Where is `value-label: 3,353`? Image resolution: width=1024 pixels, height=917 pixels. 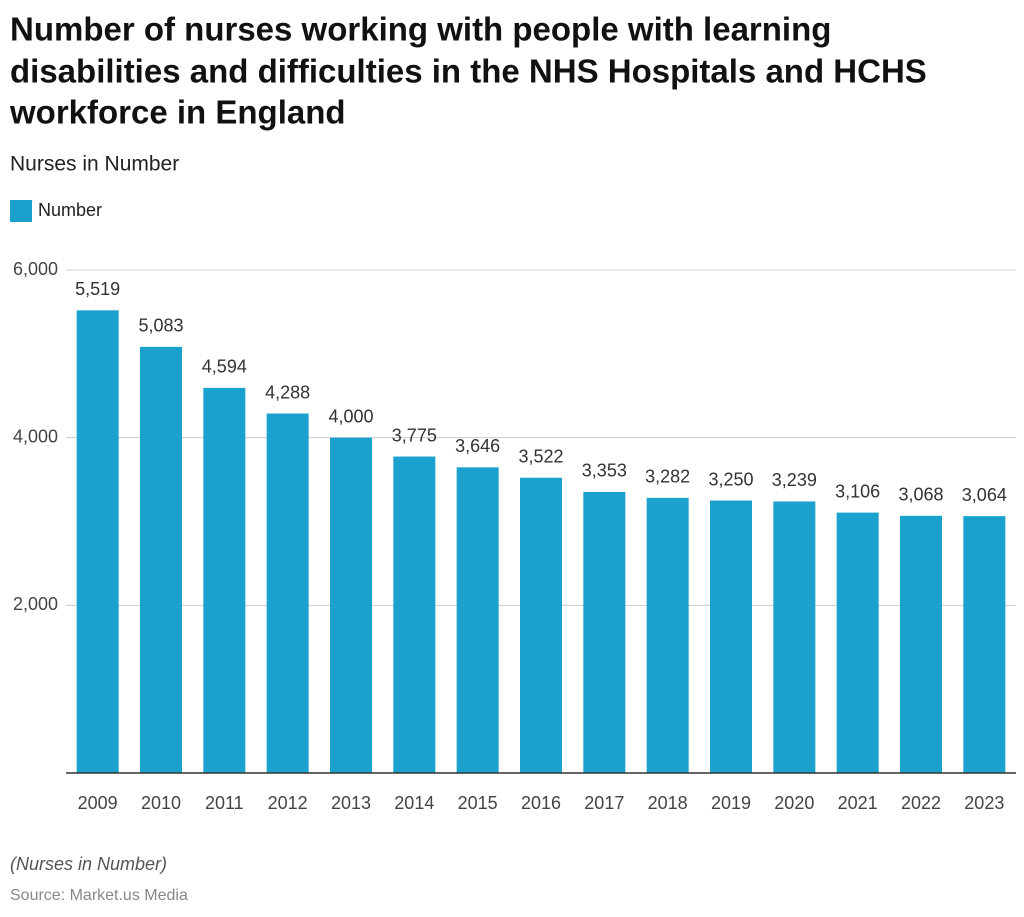 value-label: 3,353 is located at coordinates (604, 471).